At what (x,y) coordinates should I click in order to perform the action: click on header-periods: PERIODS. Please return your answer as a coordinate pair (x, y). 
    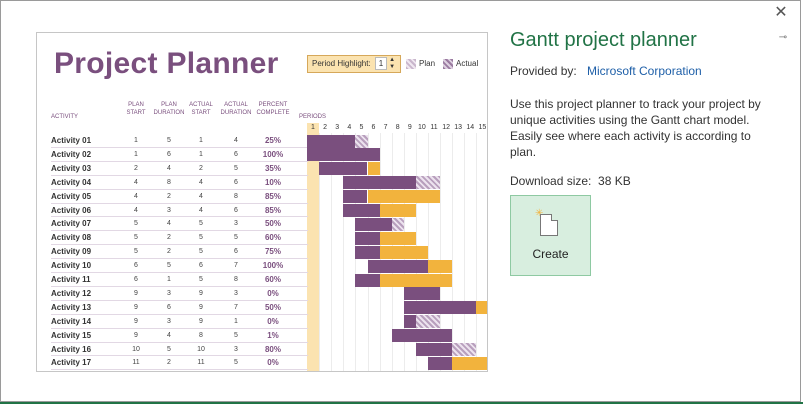
    Looking at the image, I should click on (313, 117).